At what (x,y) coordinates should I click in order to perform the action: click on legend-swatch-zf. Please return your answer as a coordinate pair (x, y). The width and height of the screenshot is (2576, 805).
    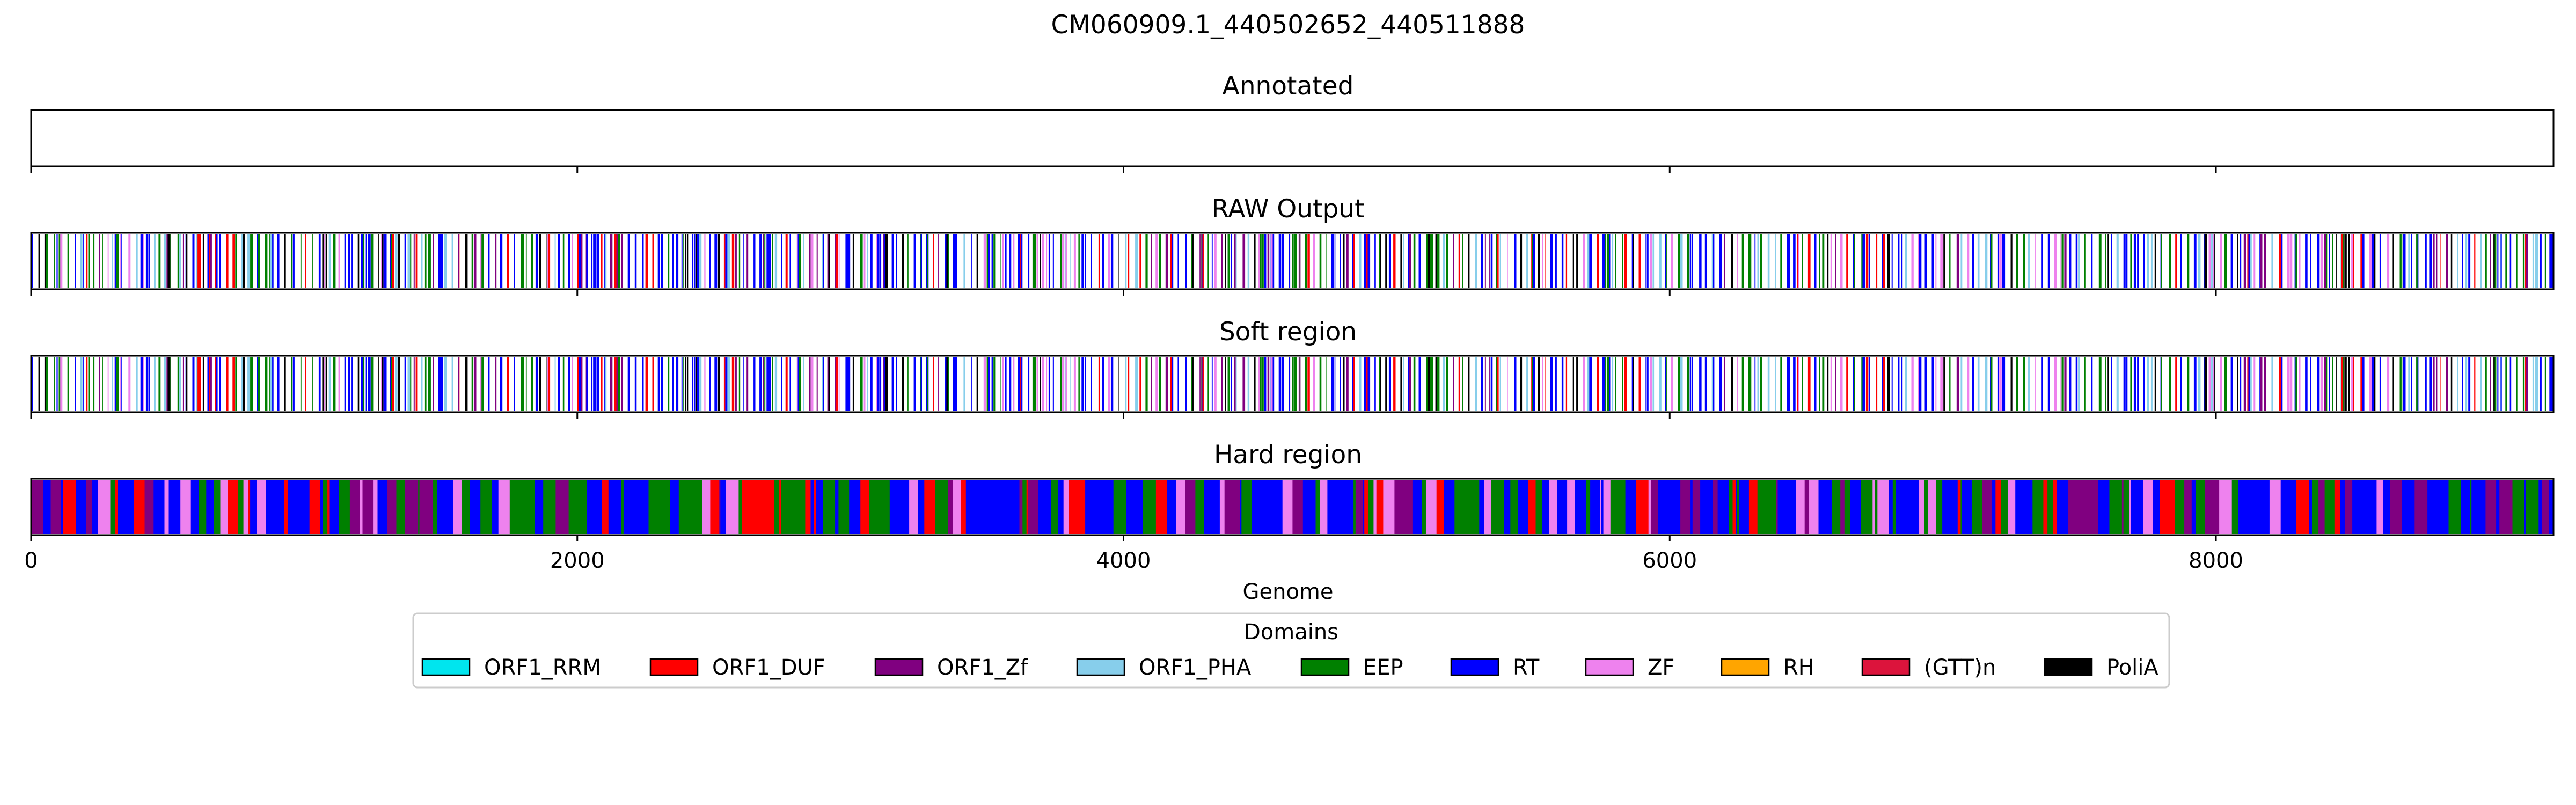
    Looking at the image, I should click on (1609, 667).